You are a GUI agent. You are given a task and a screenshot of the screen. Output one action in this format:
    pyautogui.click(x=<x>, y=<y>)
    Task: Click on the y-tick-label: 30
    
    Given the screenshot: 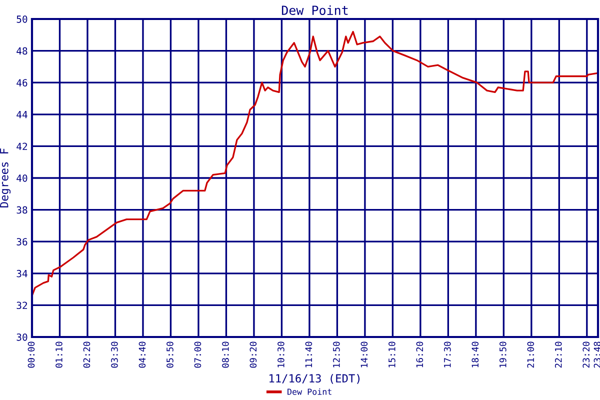 What is the action you would take?
    pyautogui.click(x=22, y=337)
    